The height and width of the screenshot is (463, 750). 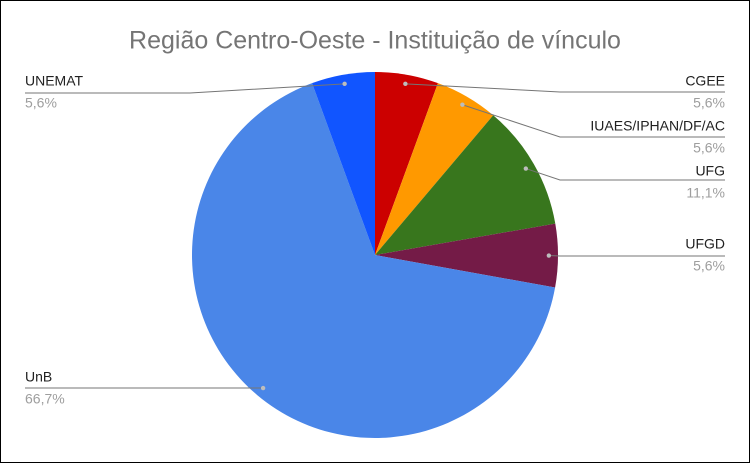 What do you see at coordinates (657, 126) in the screenshot?
I see `slice-label: IUAES/IPHAN/DF/AC` at bounding box center [657, 126].